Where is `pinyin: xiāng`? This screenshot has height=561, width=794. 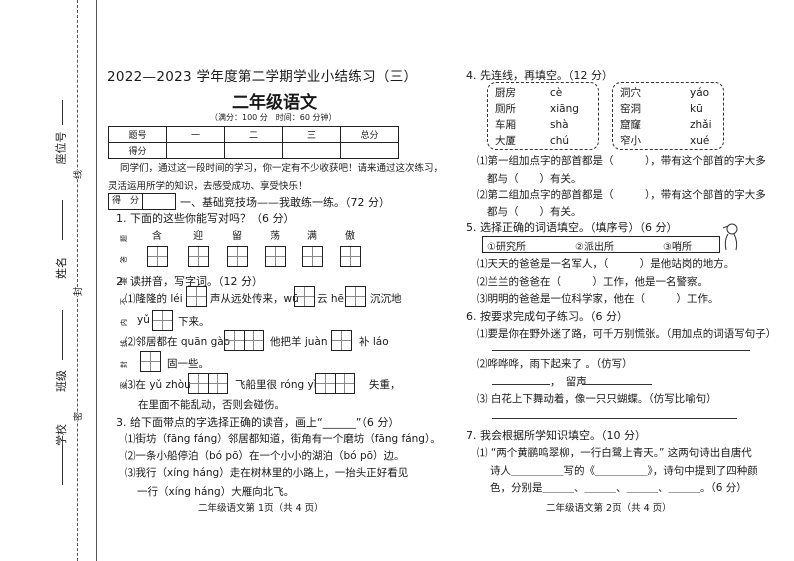 pinyin: xiāng is located at coordinates (564, 109).